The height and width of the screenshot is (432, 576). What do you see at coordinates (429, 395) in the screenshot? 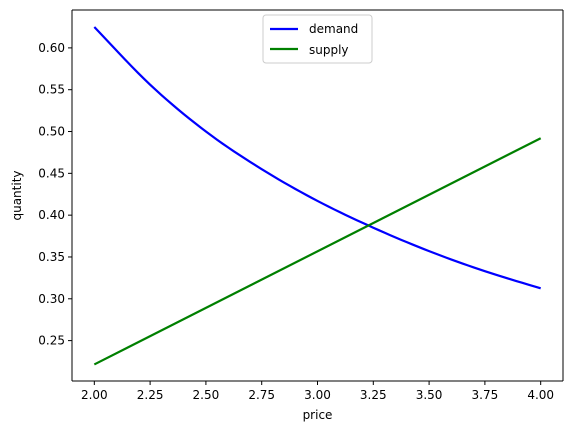
I see `x-tick-label: 3.50` at bounding box center [429, 395].